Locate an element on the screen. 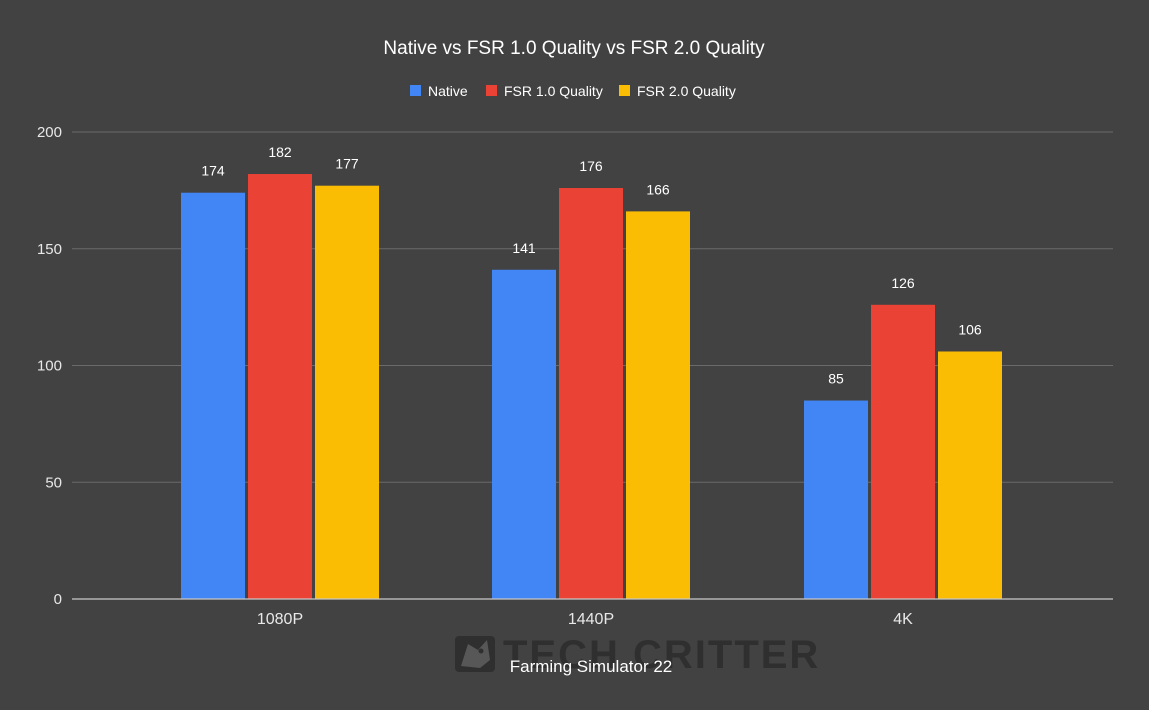 The width and height of the screenshot is (1149, 710). data-label: 174 is located at coordinates (213, 171).